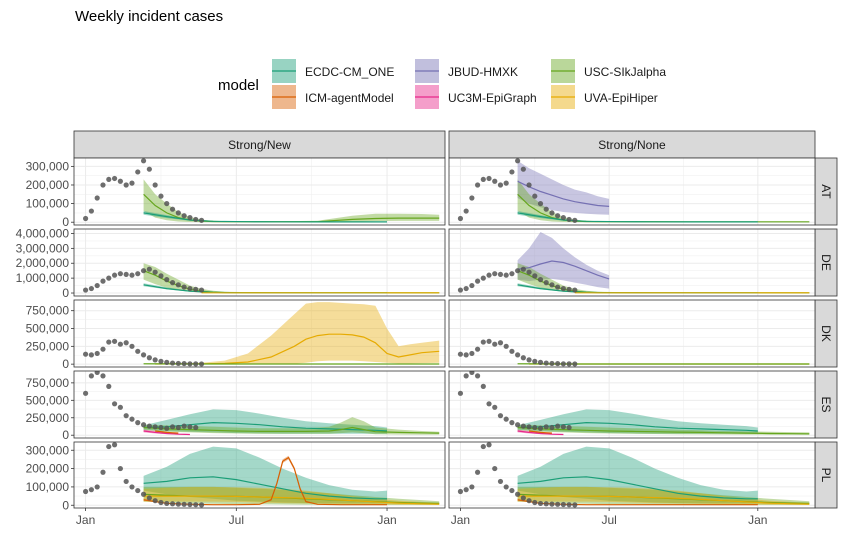 This screenshot has height=536, width=850. I want to click on y-tick-label: 3,000,000, so click(43, 248).